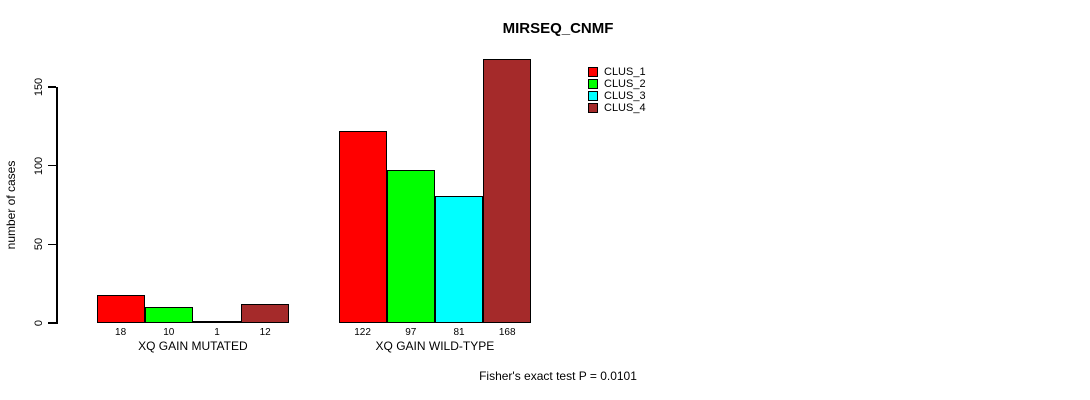 The image size is (1090, 400). I want to click on bar-value-label-clus_2-group2: 97, so click(411, 332).